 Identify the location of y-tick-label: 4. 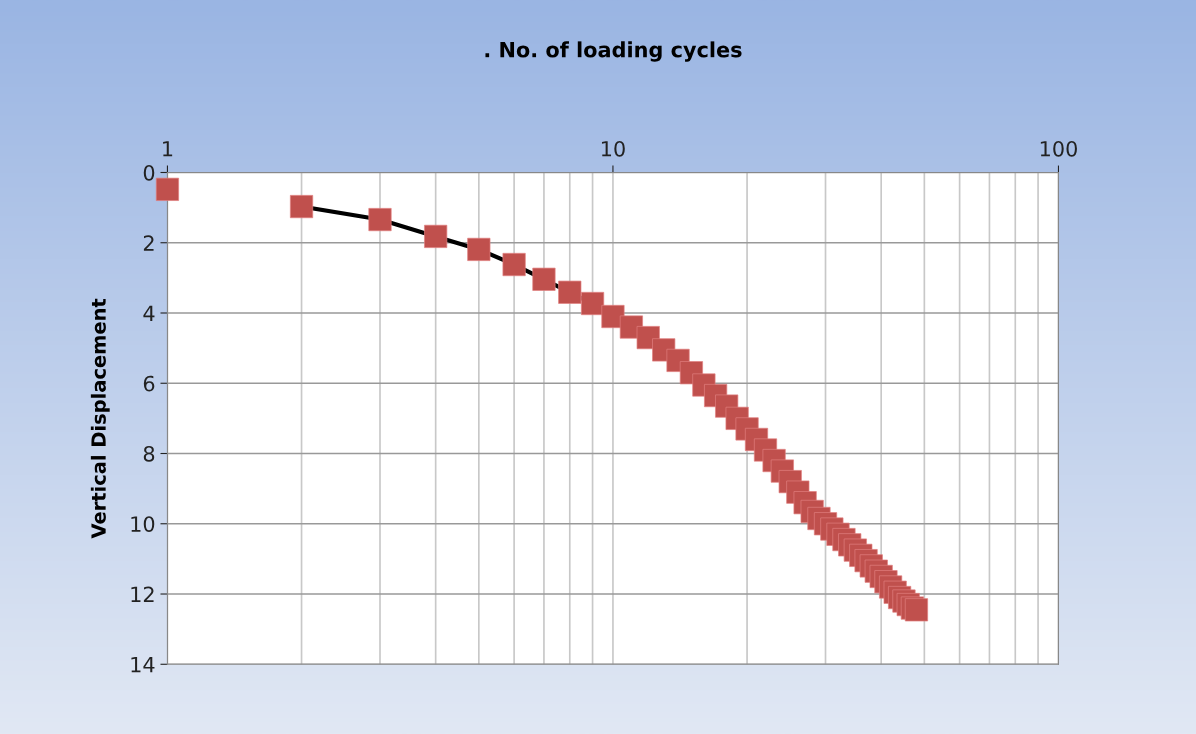
(149, 313).